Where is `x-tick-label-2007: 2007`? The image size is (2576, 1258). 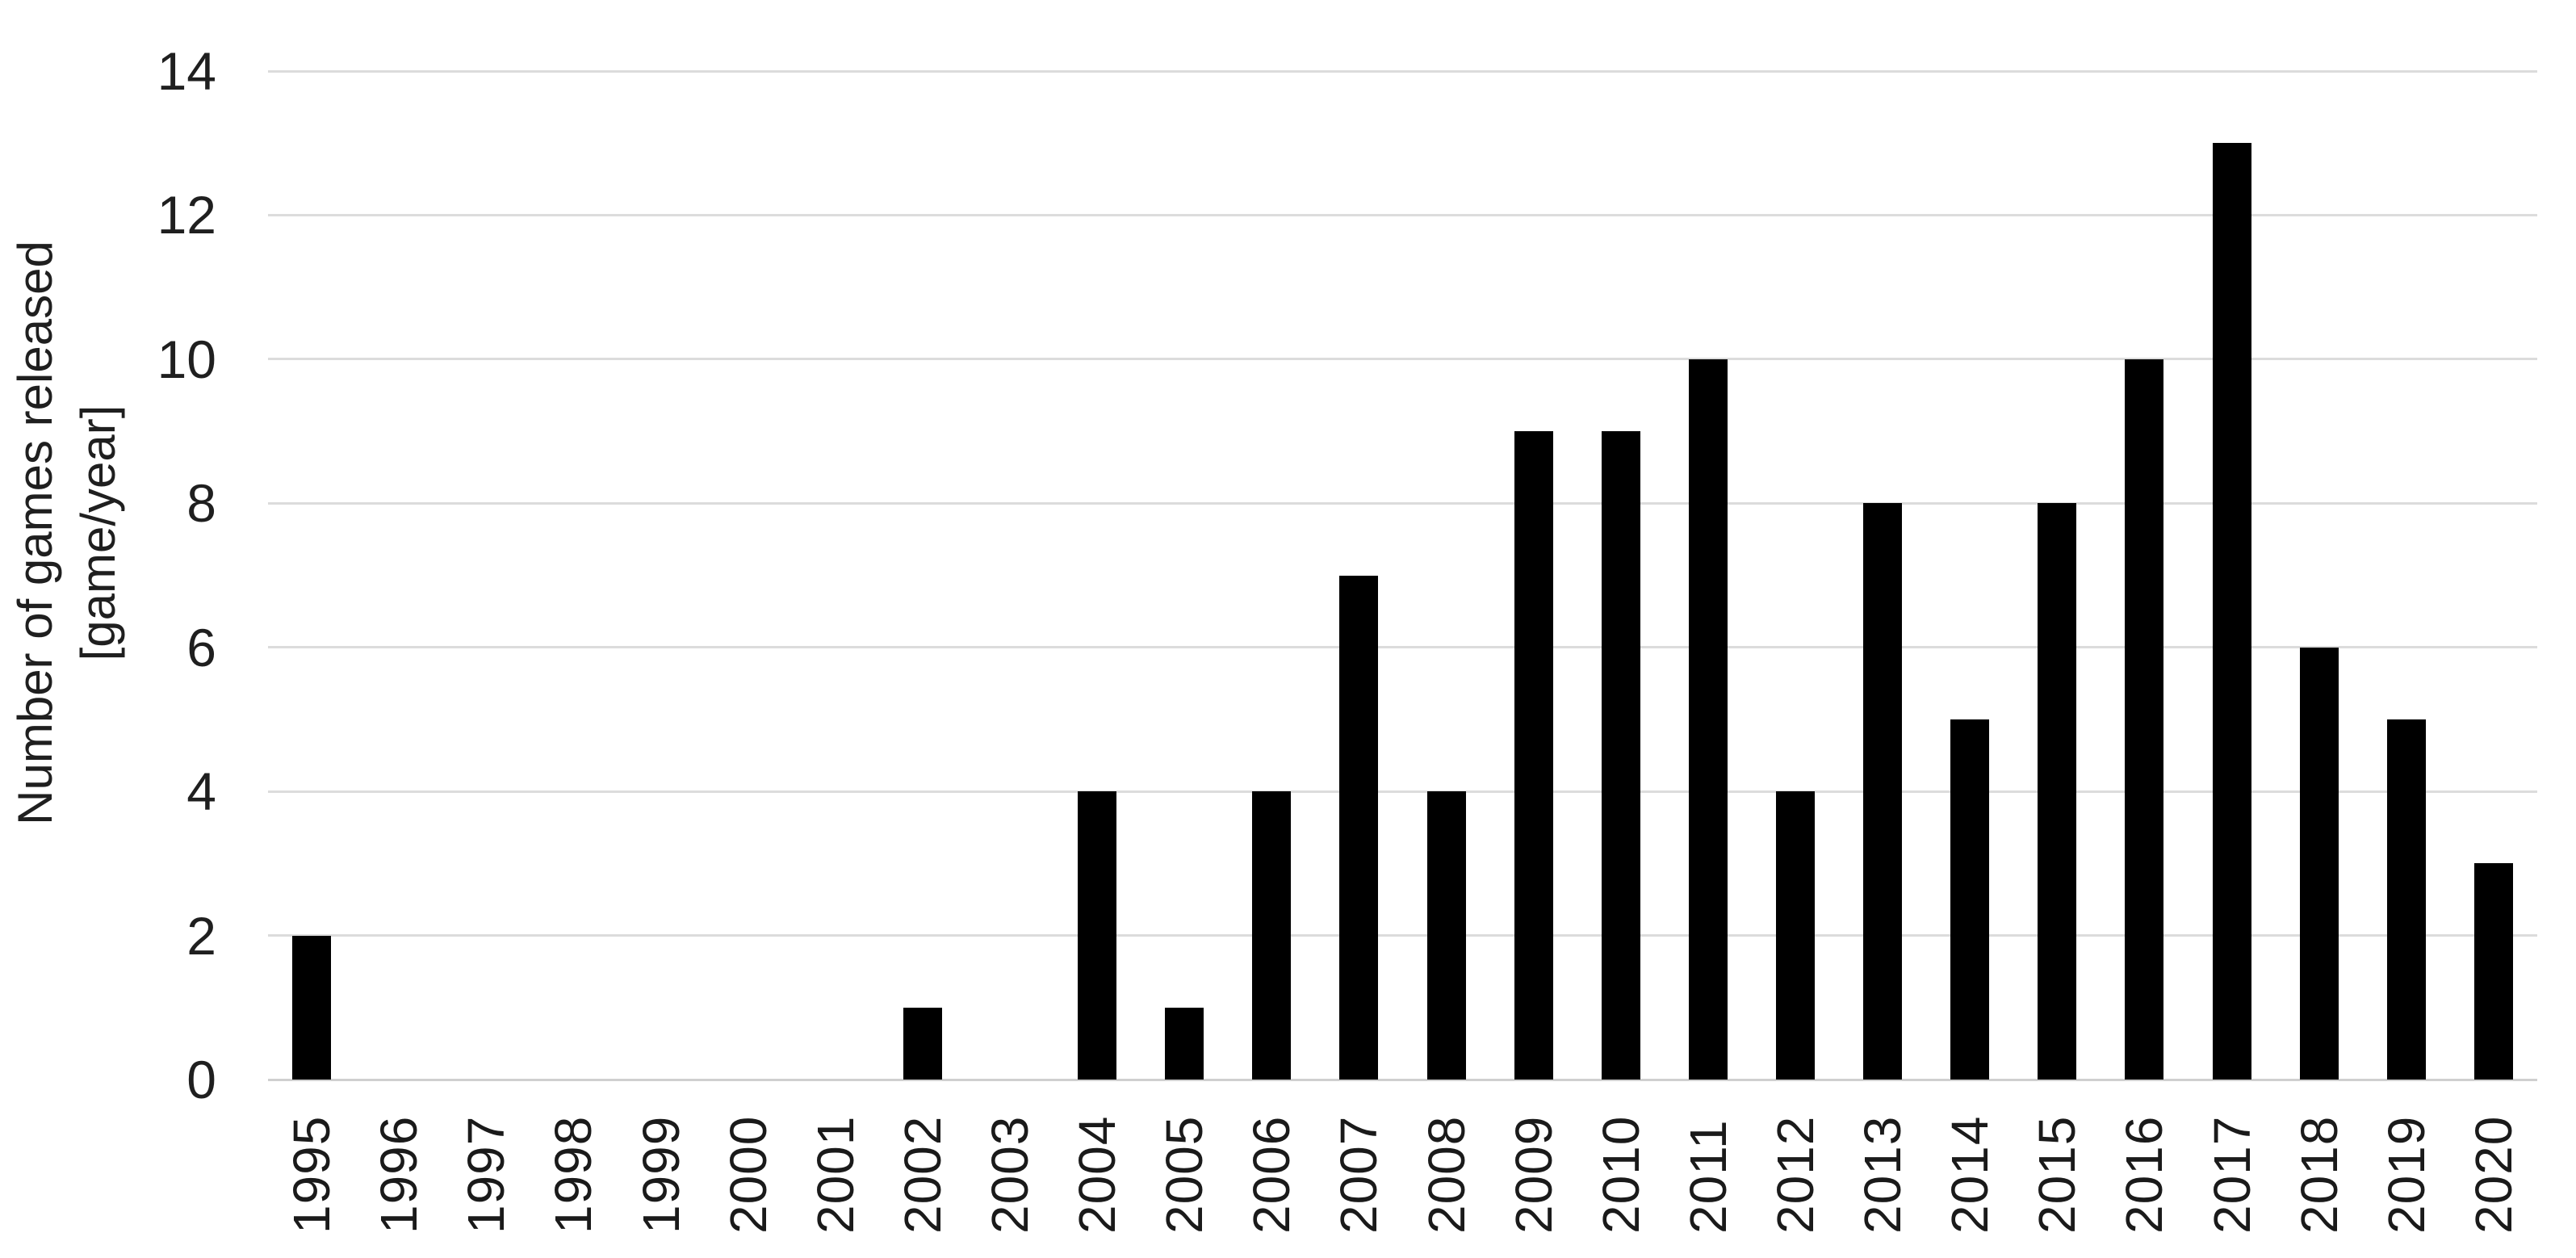 x-tick-label-2007: 2007 is located at coordinates (1359, 1174).